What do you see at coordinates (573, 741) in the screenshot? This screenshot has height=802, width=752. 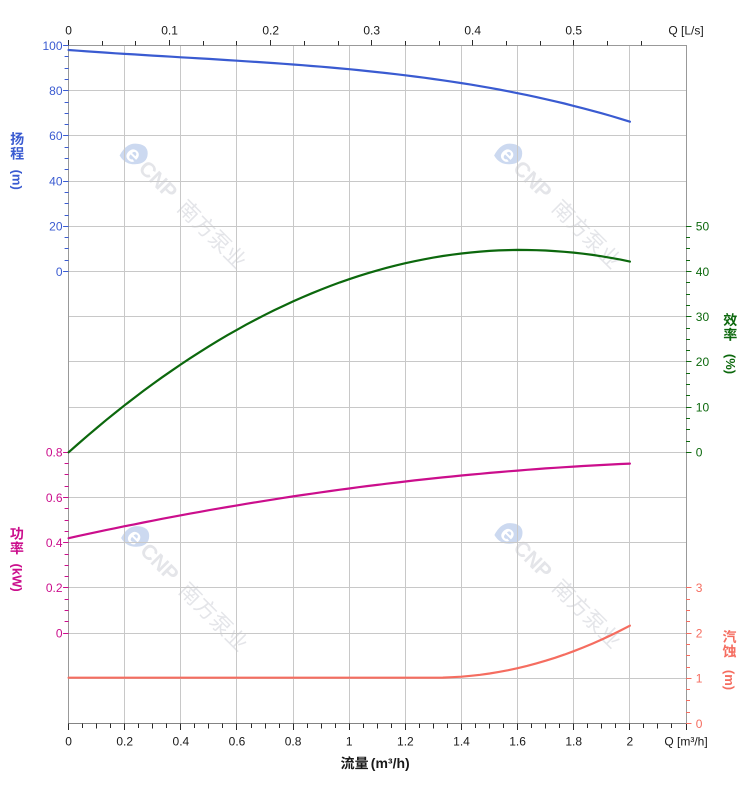 I see `svg-text: 1.8` at bounding box center [573, 741].